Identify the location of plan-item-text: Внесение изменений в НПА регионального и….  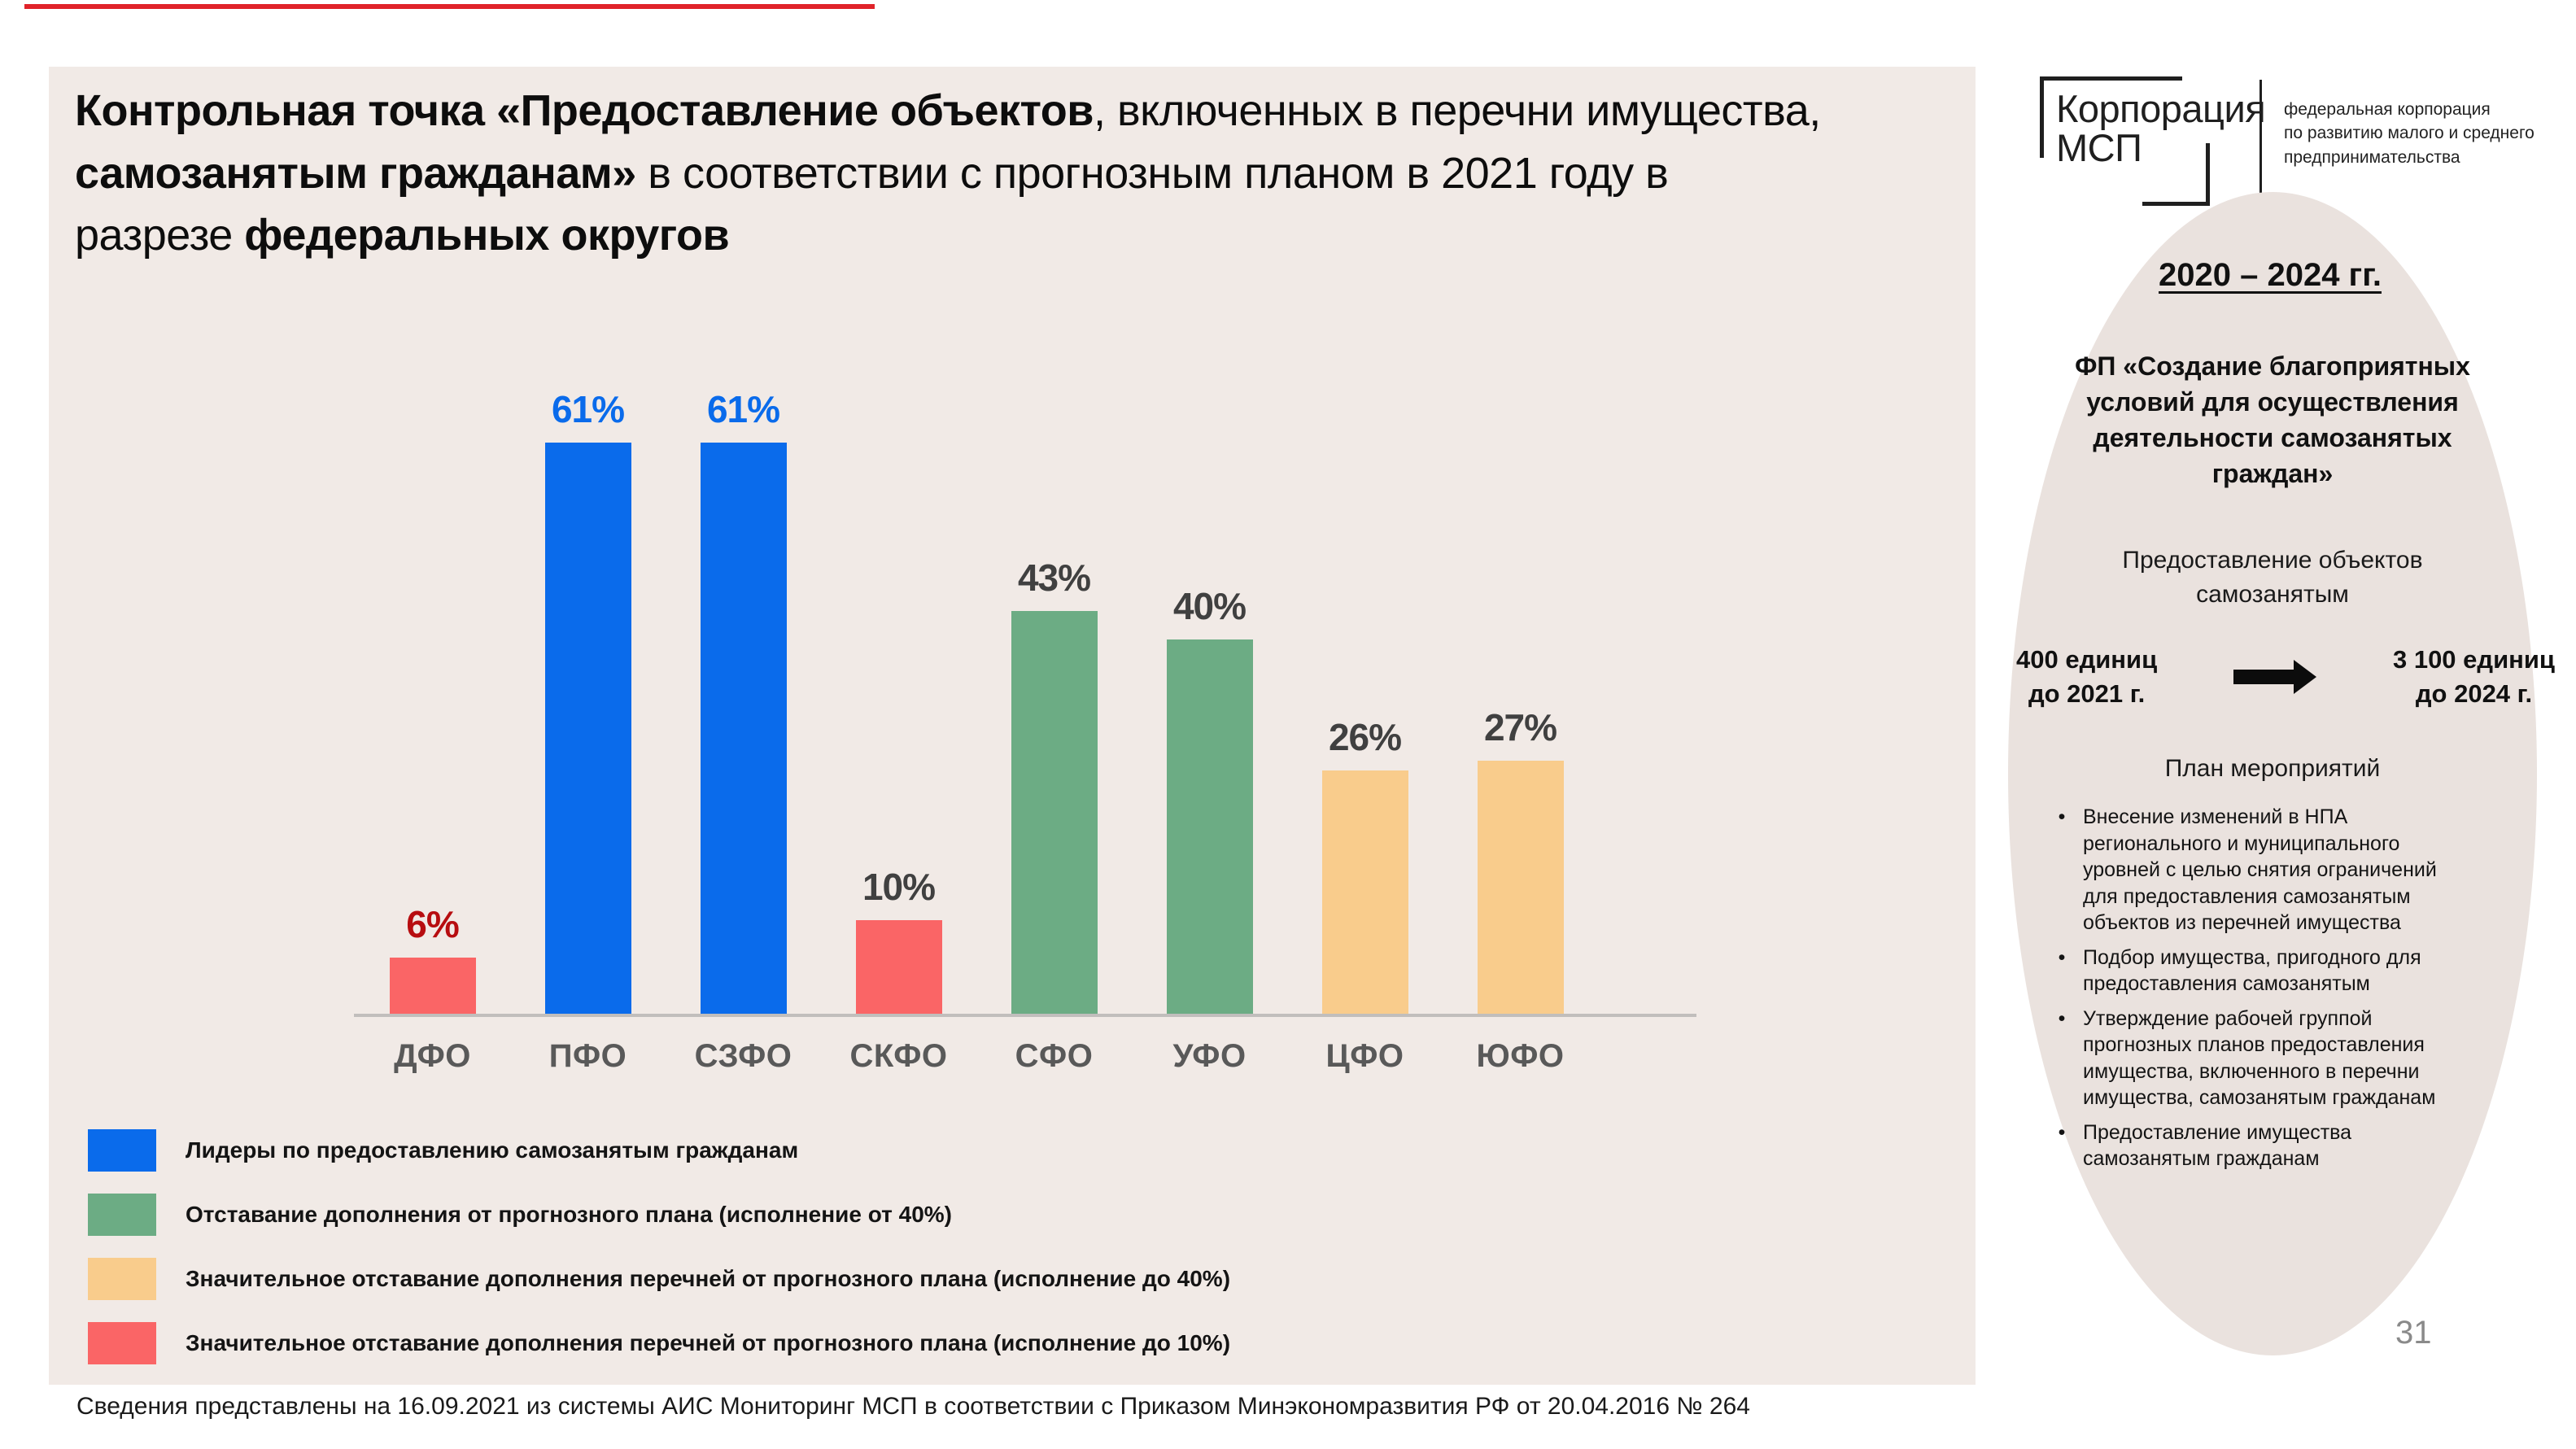
(2260, 869).